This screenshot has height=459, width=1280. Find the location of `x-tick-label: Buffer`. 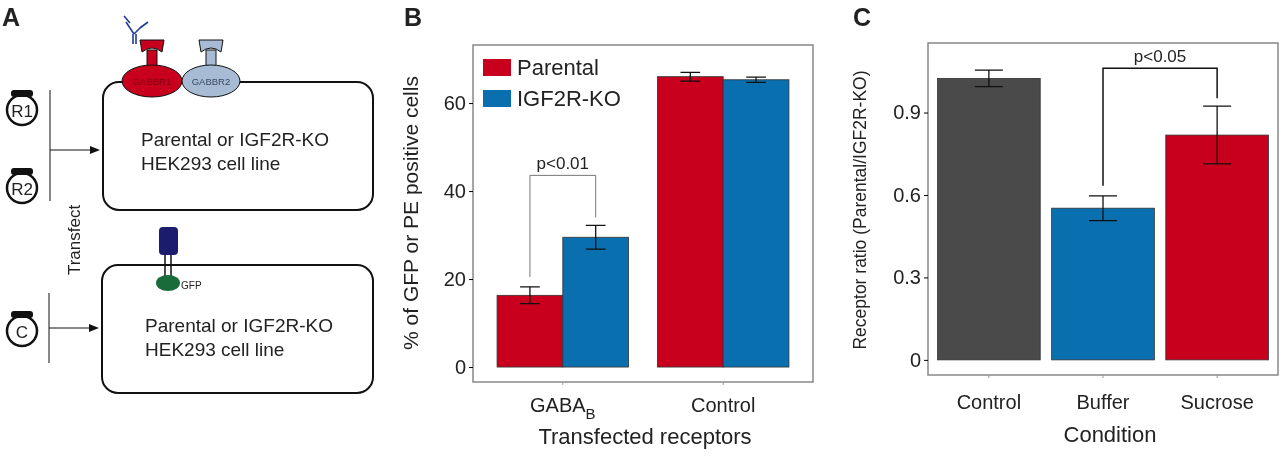

x-tick-label: Buffer is located at coordinates (1103, 402).